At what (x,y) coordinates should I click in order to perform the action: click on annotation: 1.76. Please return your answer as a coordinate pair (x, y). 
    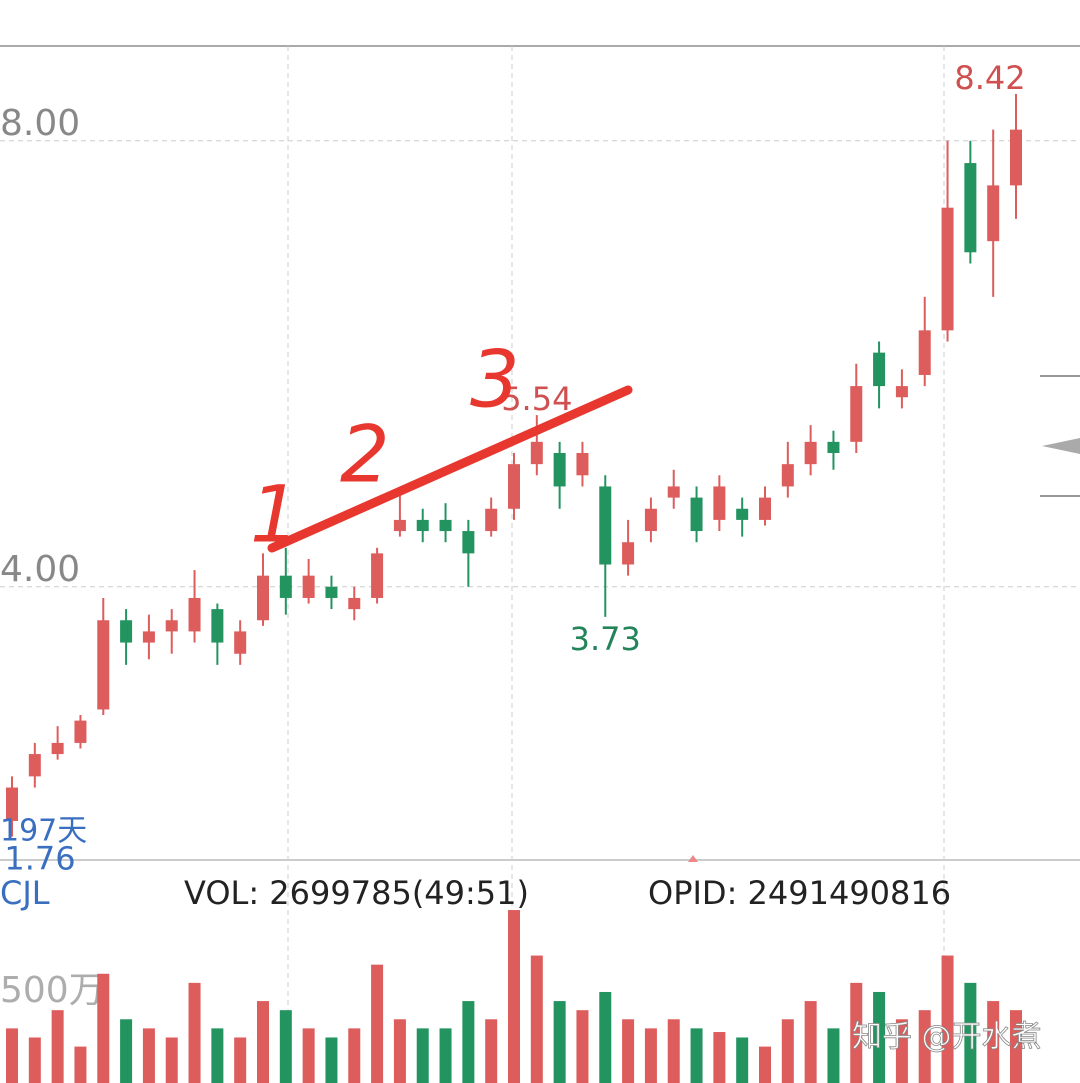
    Looking at the image, I should click on (39, 859).